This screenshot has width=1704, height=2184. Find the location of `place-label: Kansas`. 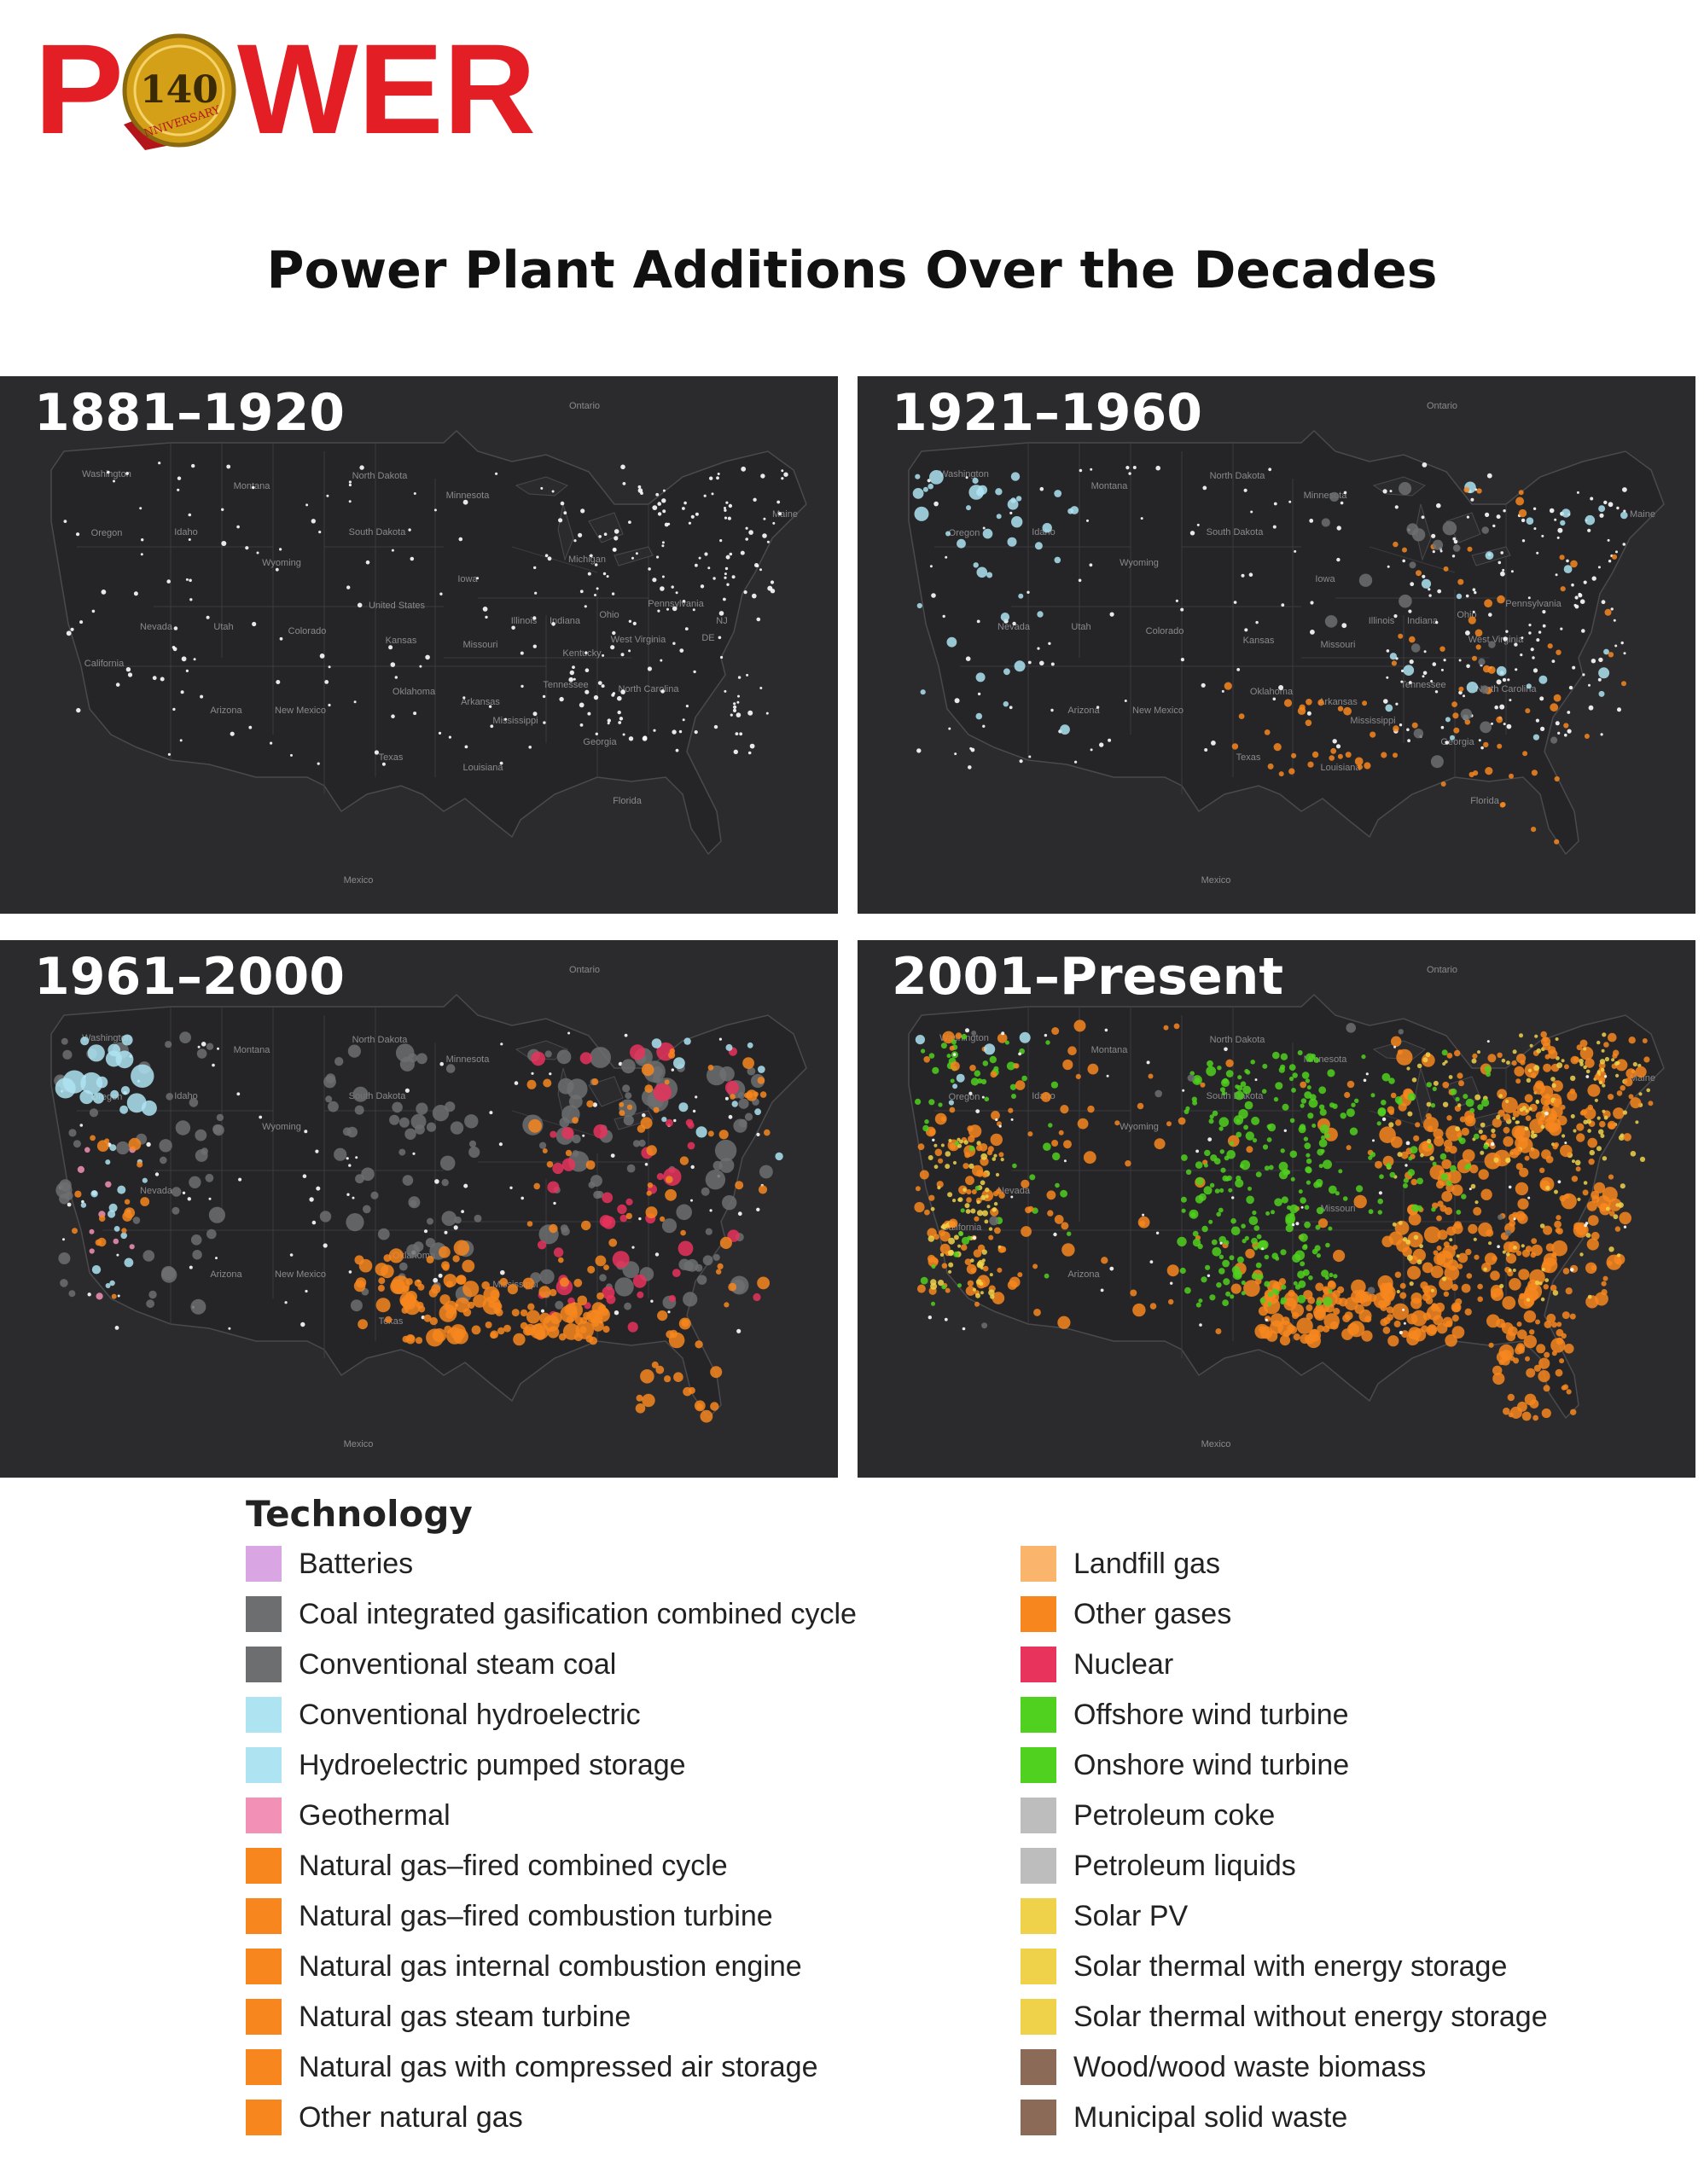

place-label: Kansas is located at coordinates (401, 641).